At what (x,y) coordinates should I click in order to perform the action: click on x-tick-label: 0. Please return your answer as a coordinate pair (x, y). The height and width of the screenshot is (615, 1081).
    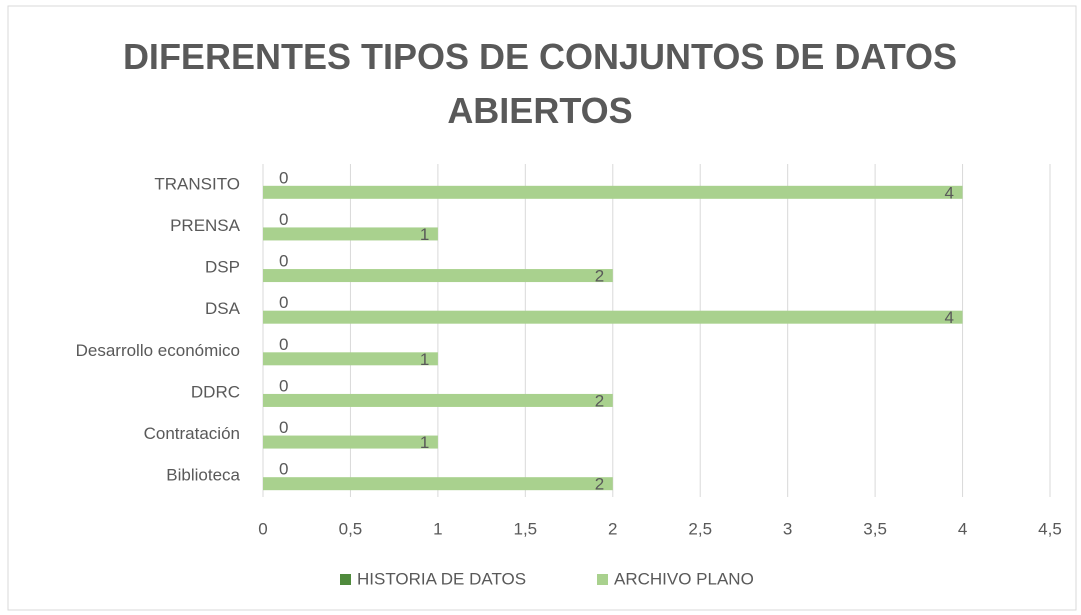
    Looking at the image, I should click on (262, 528).